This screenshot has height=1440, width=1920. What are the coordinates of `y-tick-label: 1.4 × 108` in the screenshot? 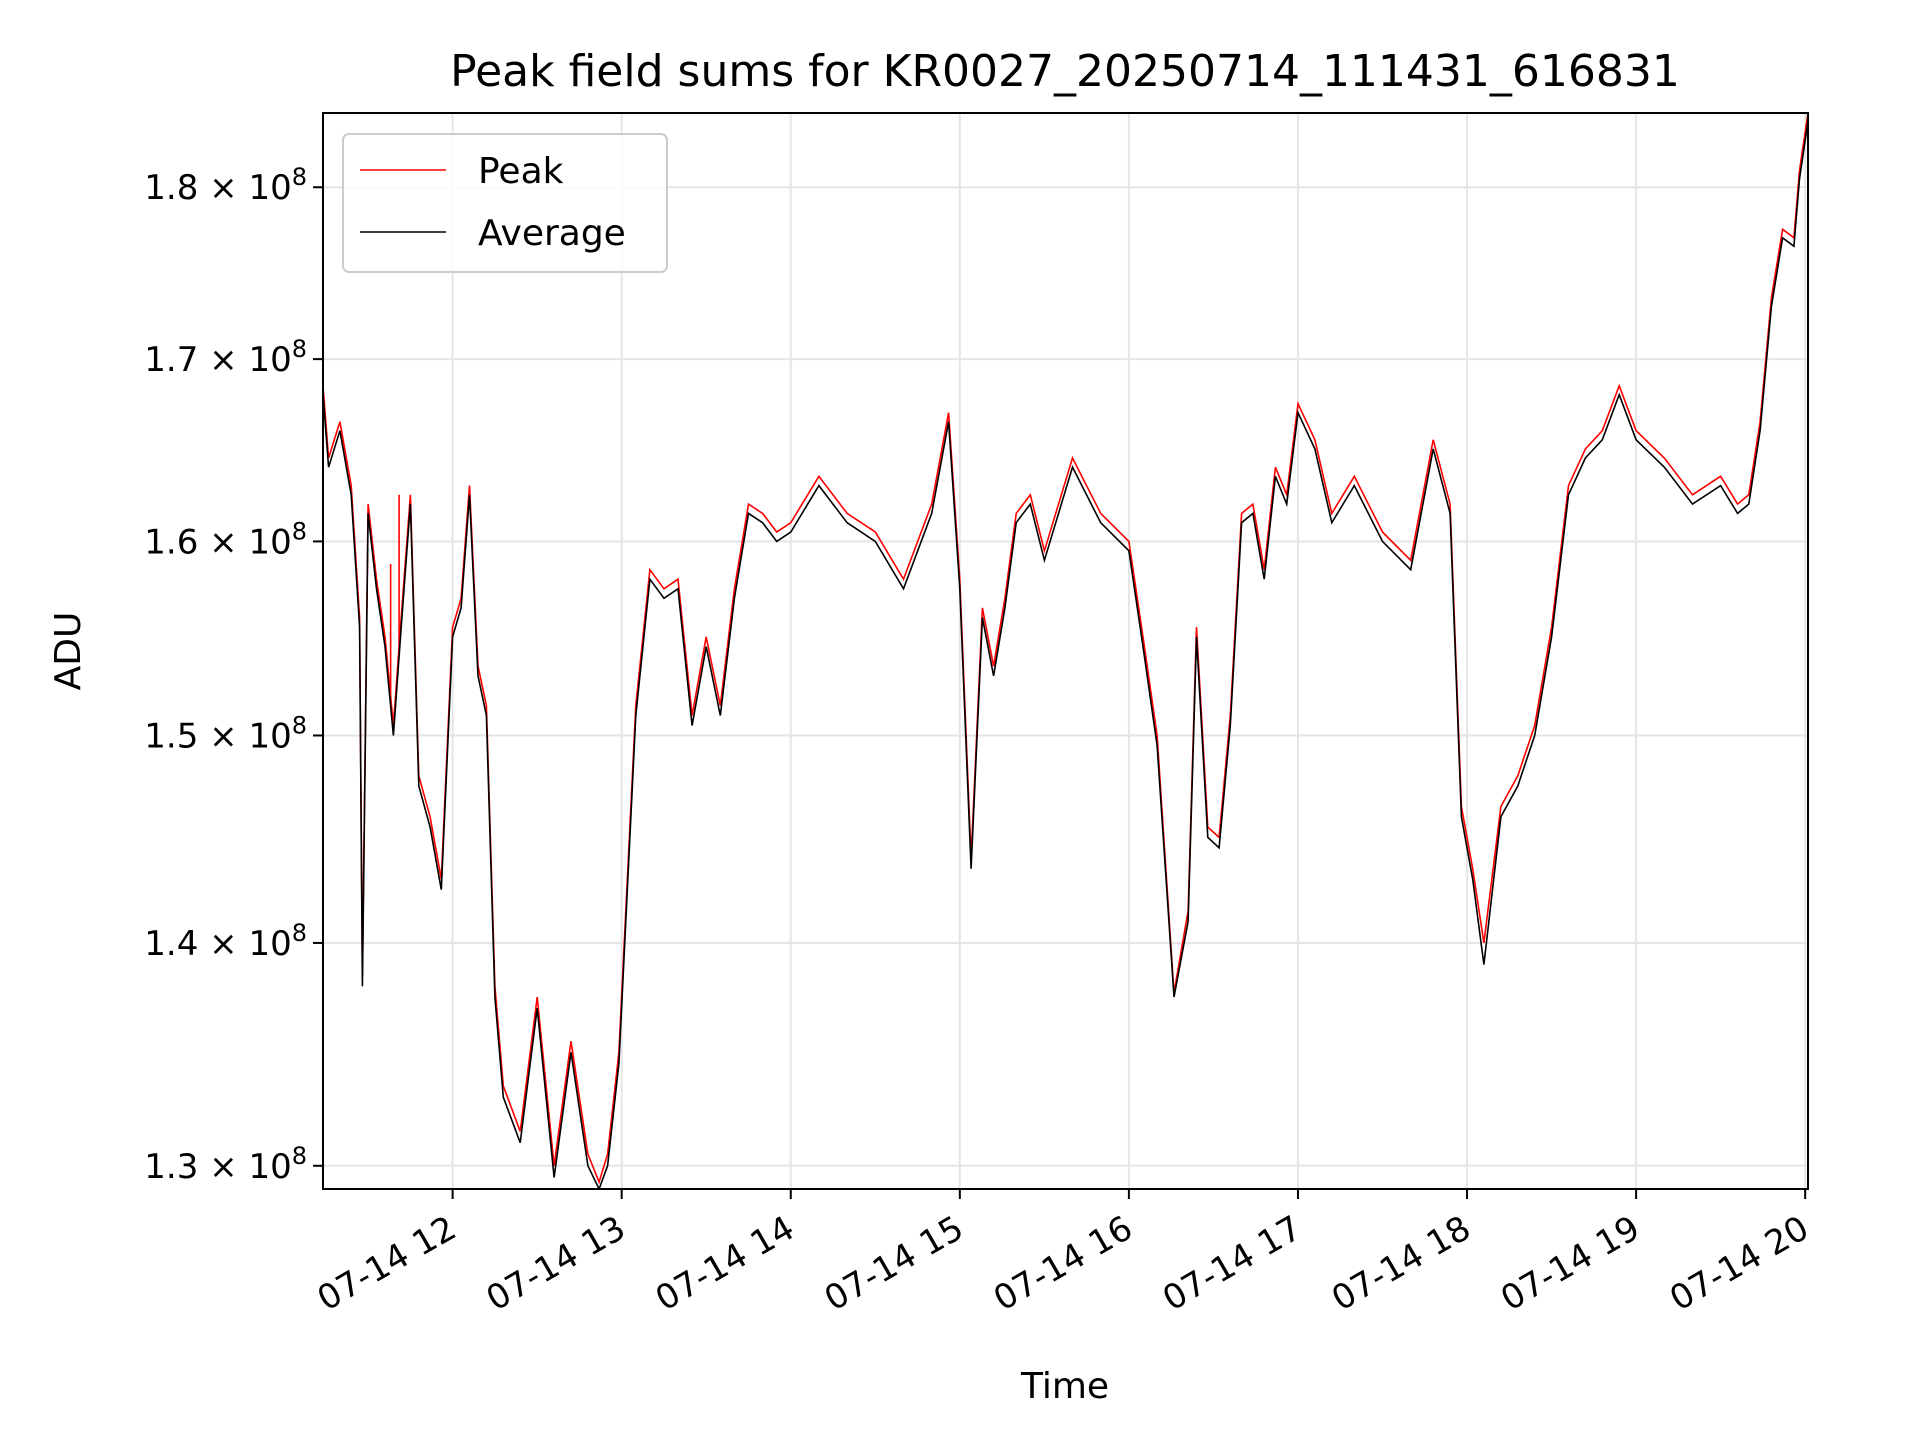 It's located at (225, 941).